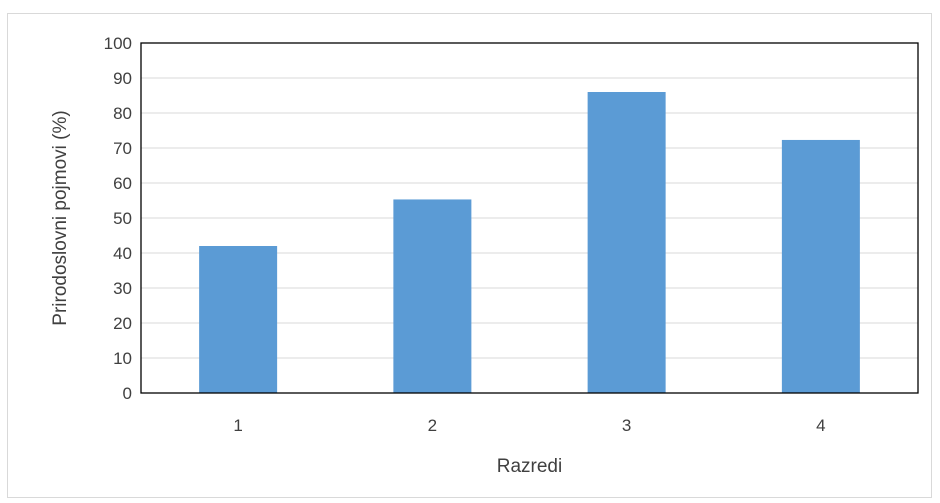 This screenshot has height=503, width=940. I want to click on x-tick-label: 2, so click(432, 425).